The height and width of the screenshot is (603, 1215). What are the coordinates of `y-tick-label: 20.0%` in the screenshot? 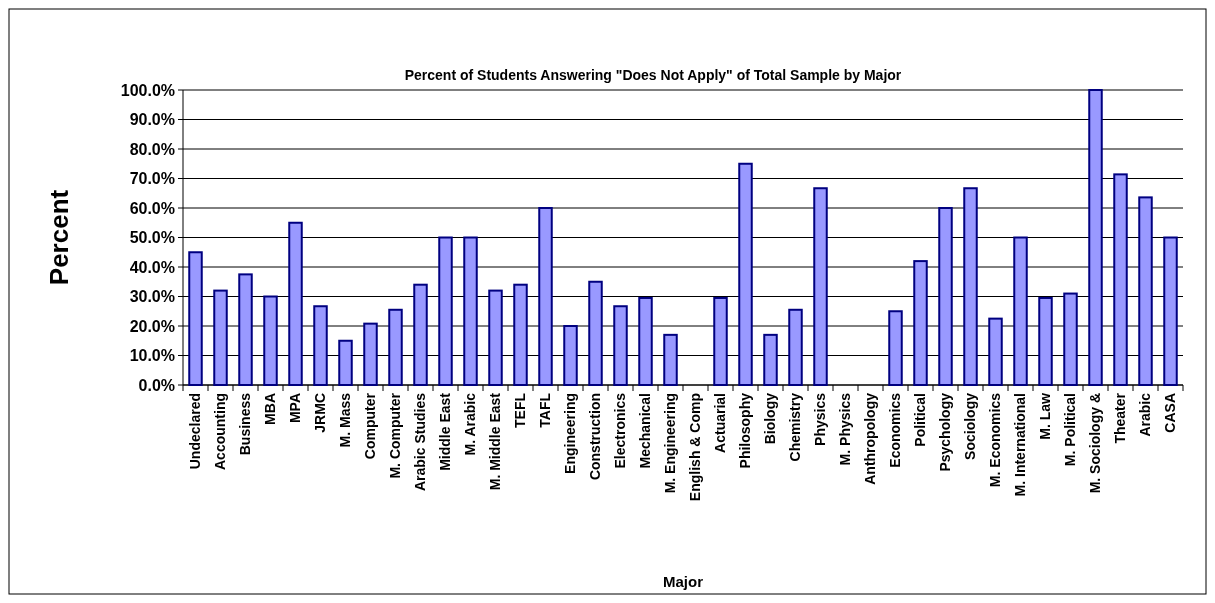 It's located at (152, 326).